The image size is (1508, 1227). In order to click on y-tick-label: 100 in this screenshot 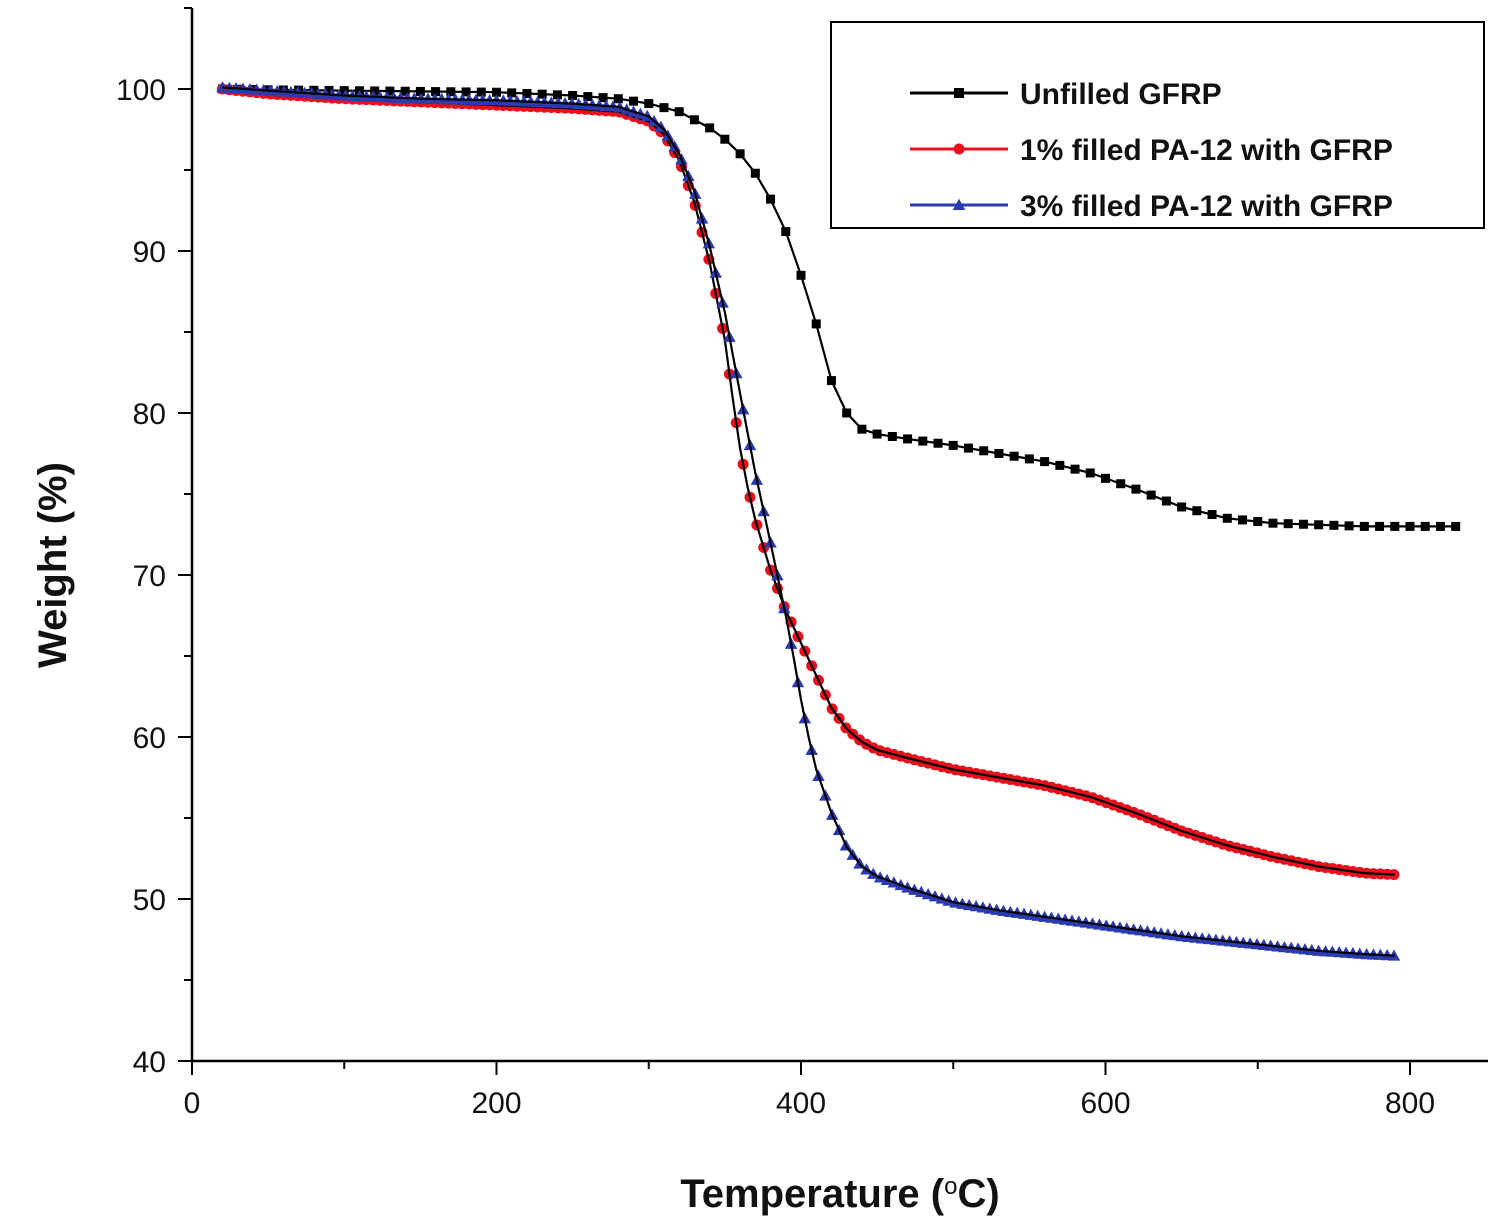, I will do `click(141, 90)`.